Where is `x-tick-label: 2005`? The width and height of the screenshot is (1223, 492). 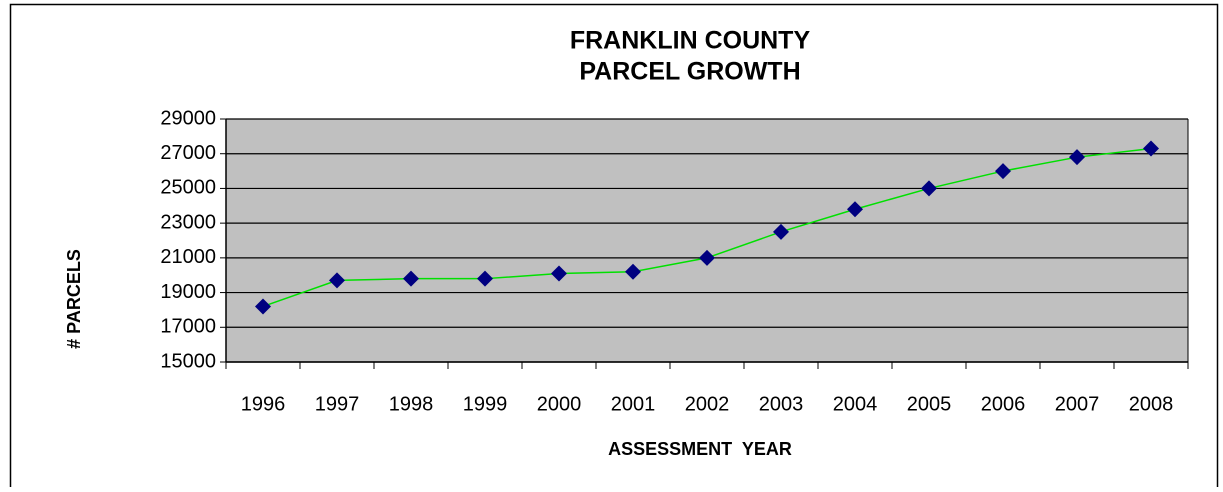 x-tick-label: 2005 is located at coordinates (929, 404).